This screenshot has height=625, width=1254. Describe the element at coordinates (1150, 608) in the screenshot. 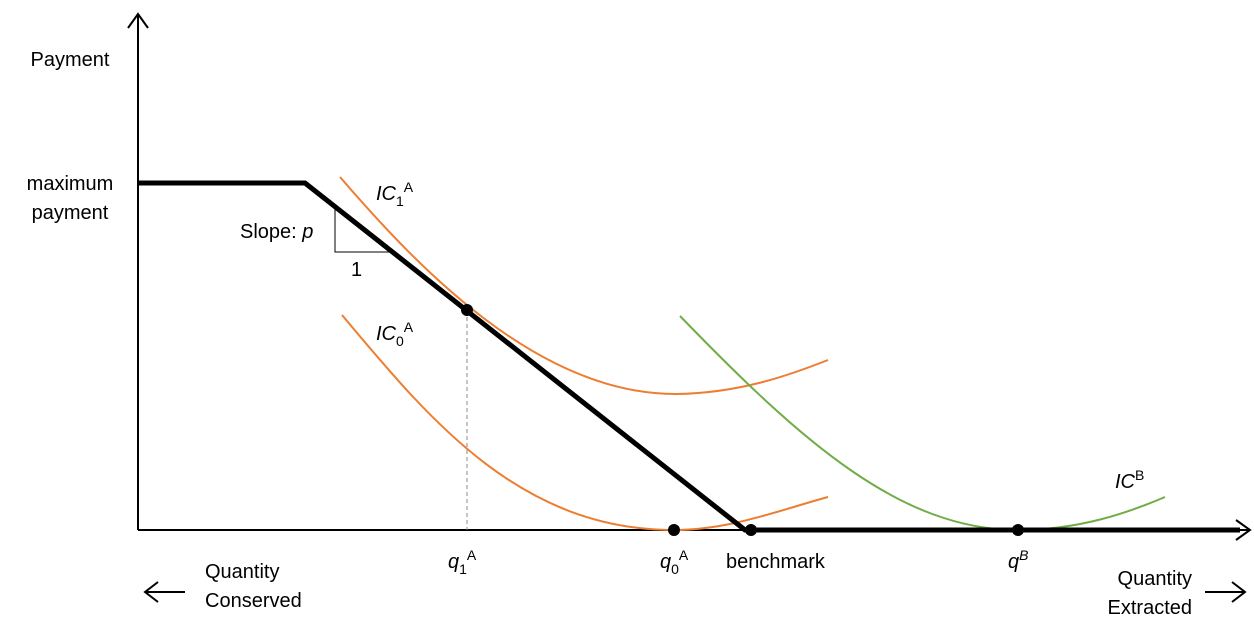

I see `x-right-label: Extracted` at that location.